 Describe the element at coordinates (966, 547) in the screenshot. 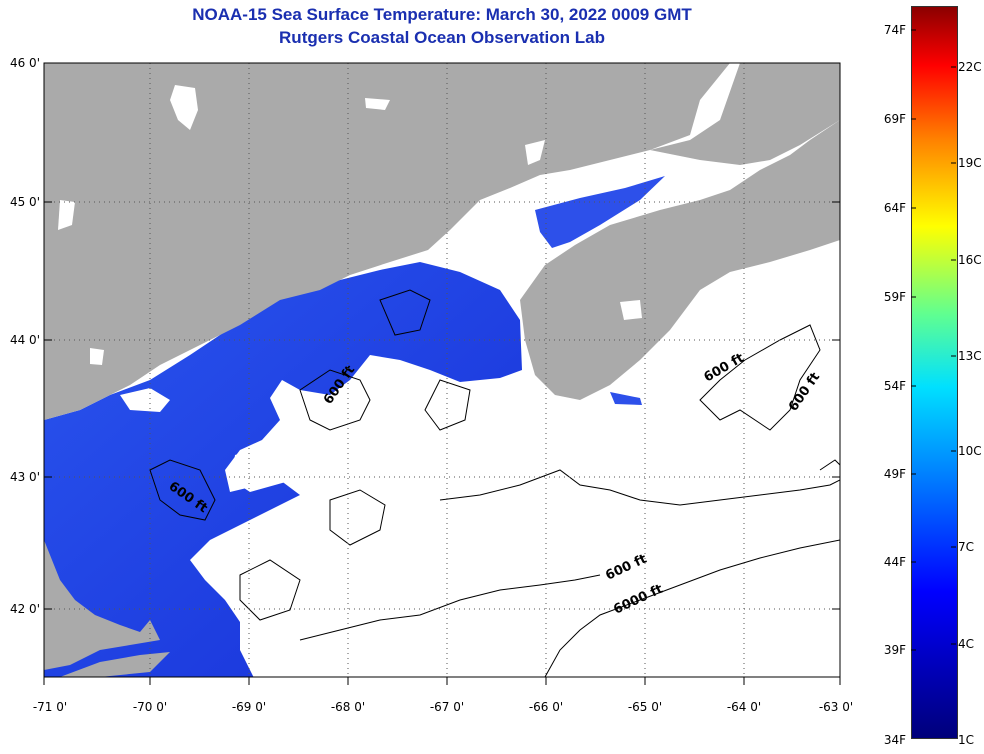

I see `colorbar-c-label: 7C` at that location.